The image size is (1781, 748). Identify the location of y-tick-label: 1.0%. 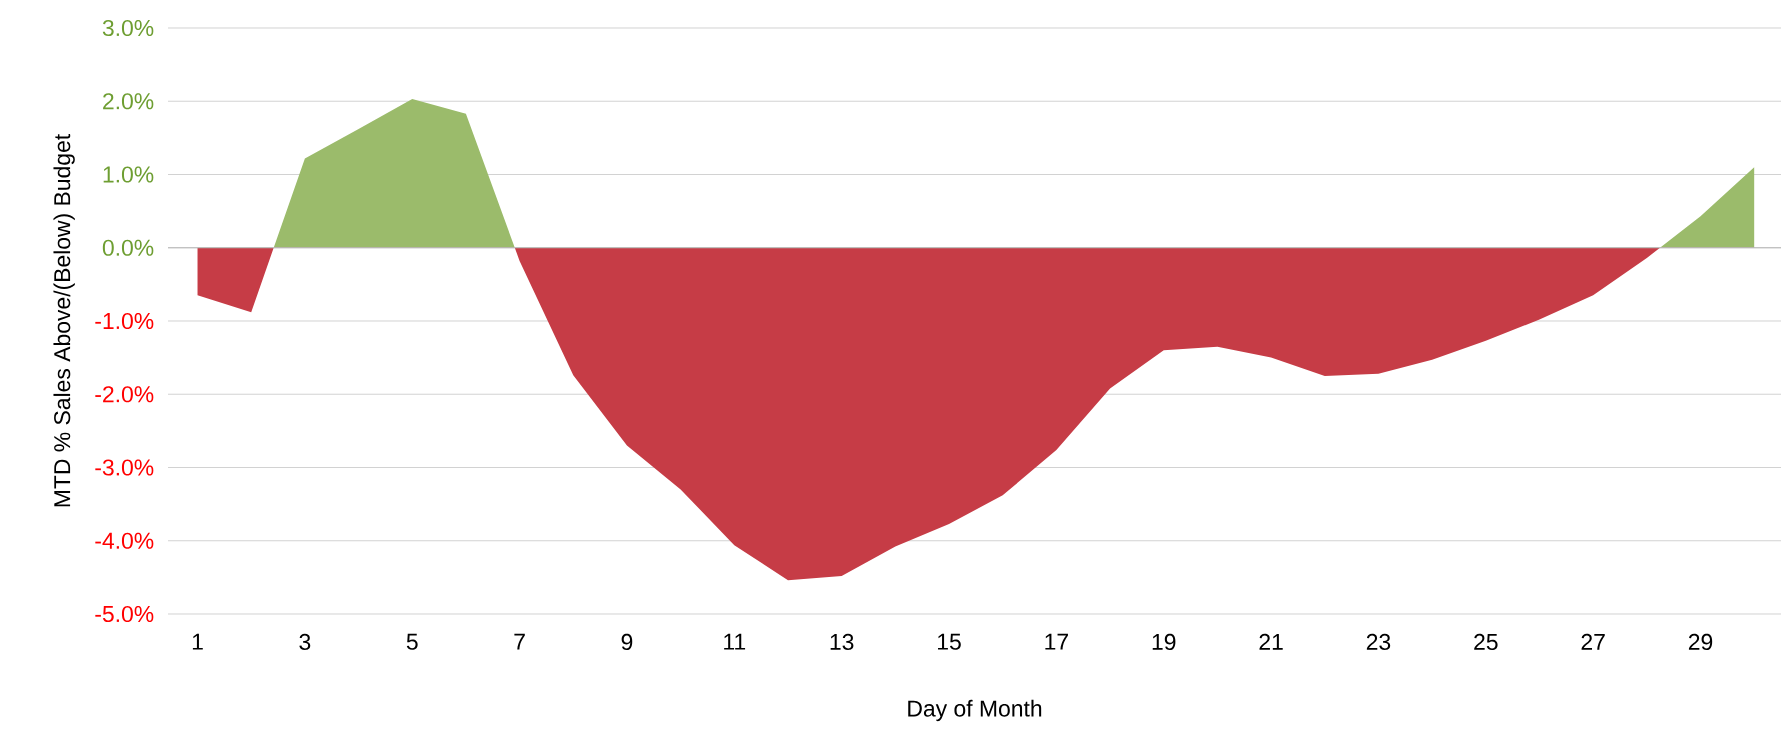
(128, 174).